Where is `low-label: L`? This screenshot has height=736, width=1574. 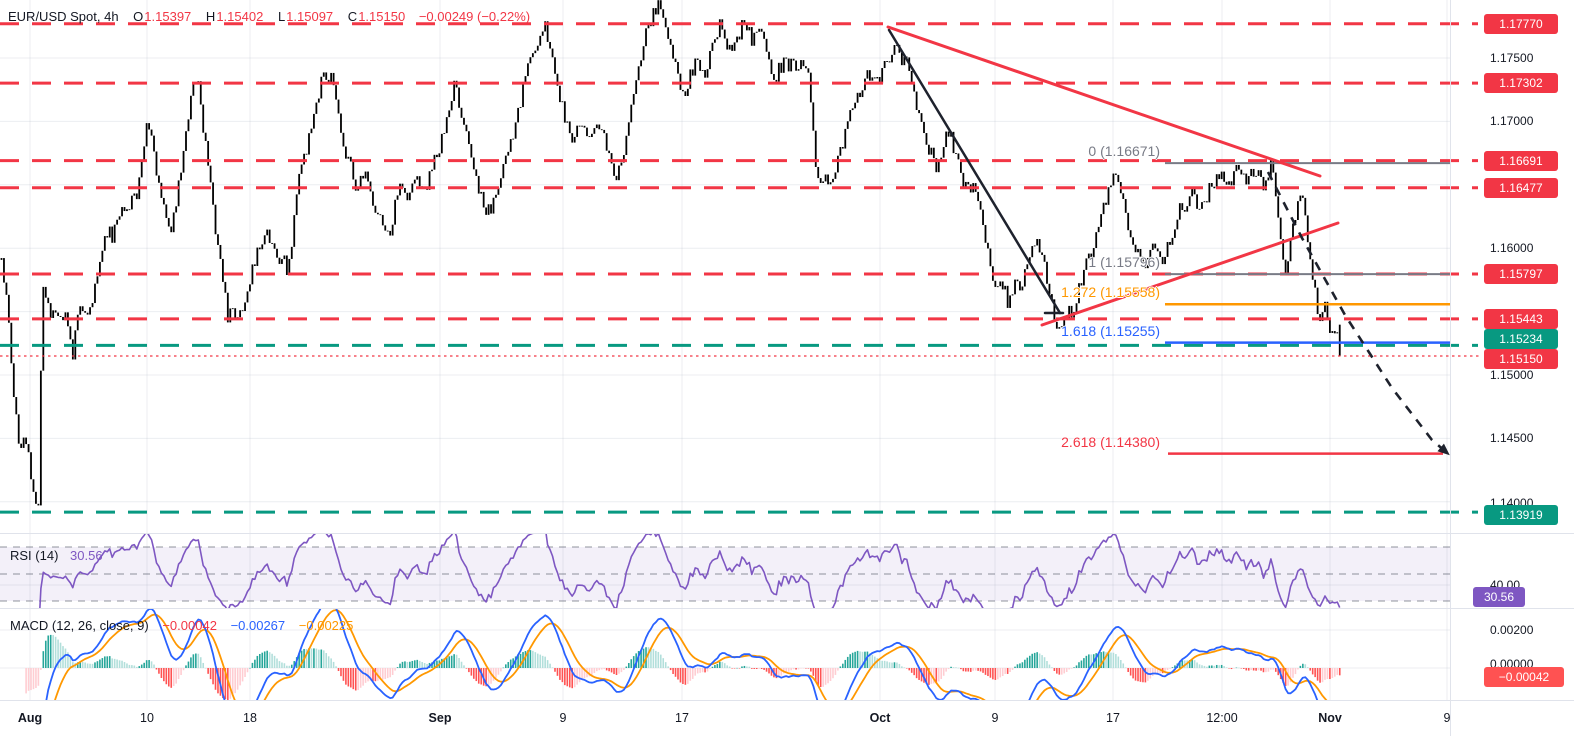
low-label: L is located at coordinates (281, 16).